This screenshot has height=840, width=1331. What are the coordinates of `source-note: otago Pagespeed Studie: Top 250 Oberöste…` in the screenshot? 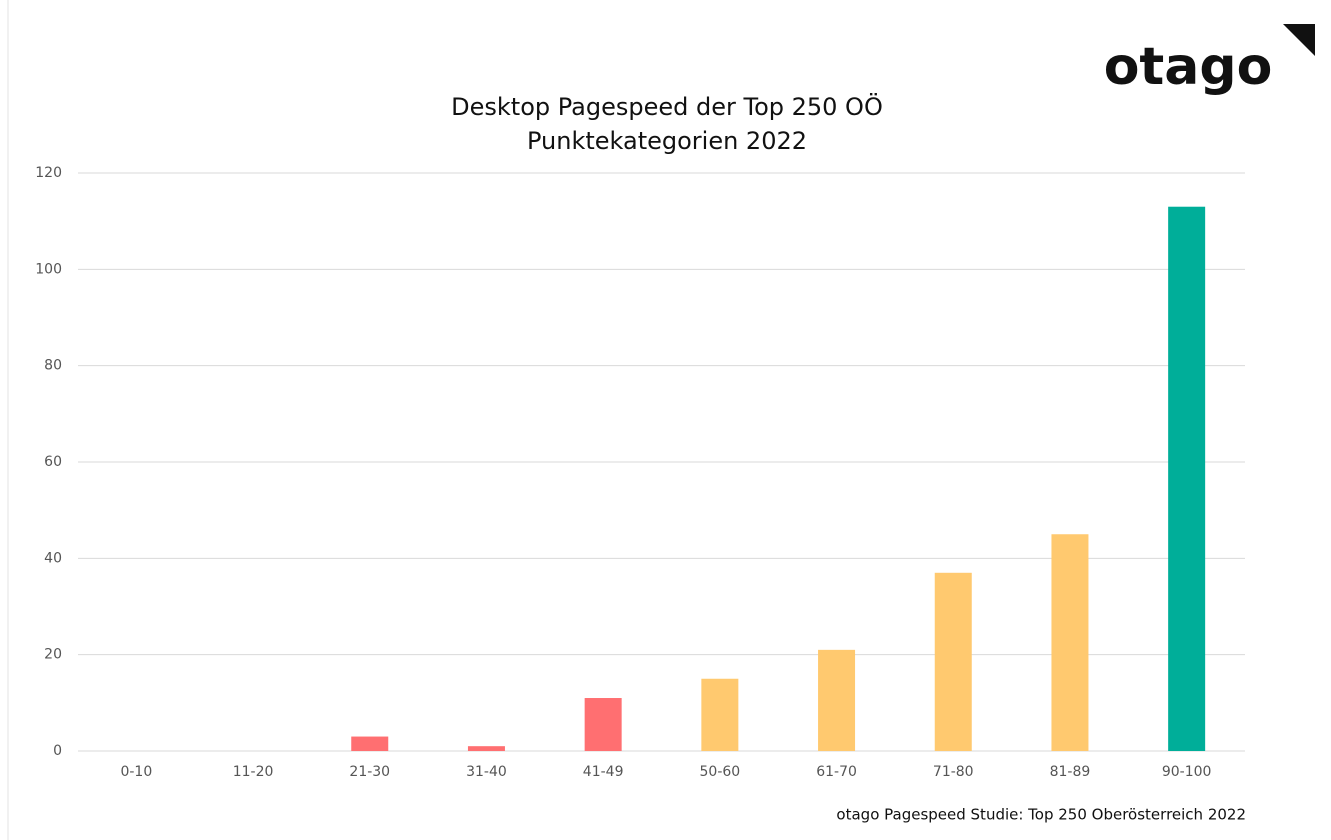 It's located at (1041, 815).